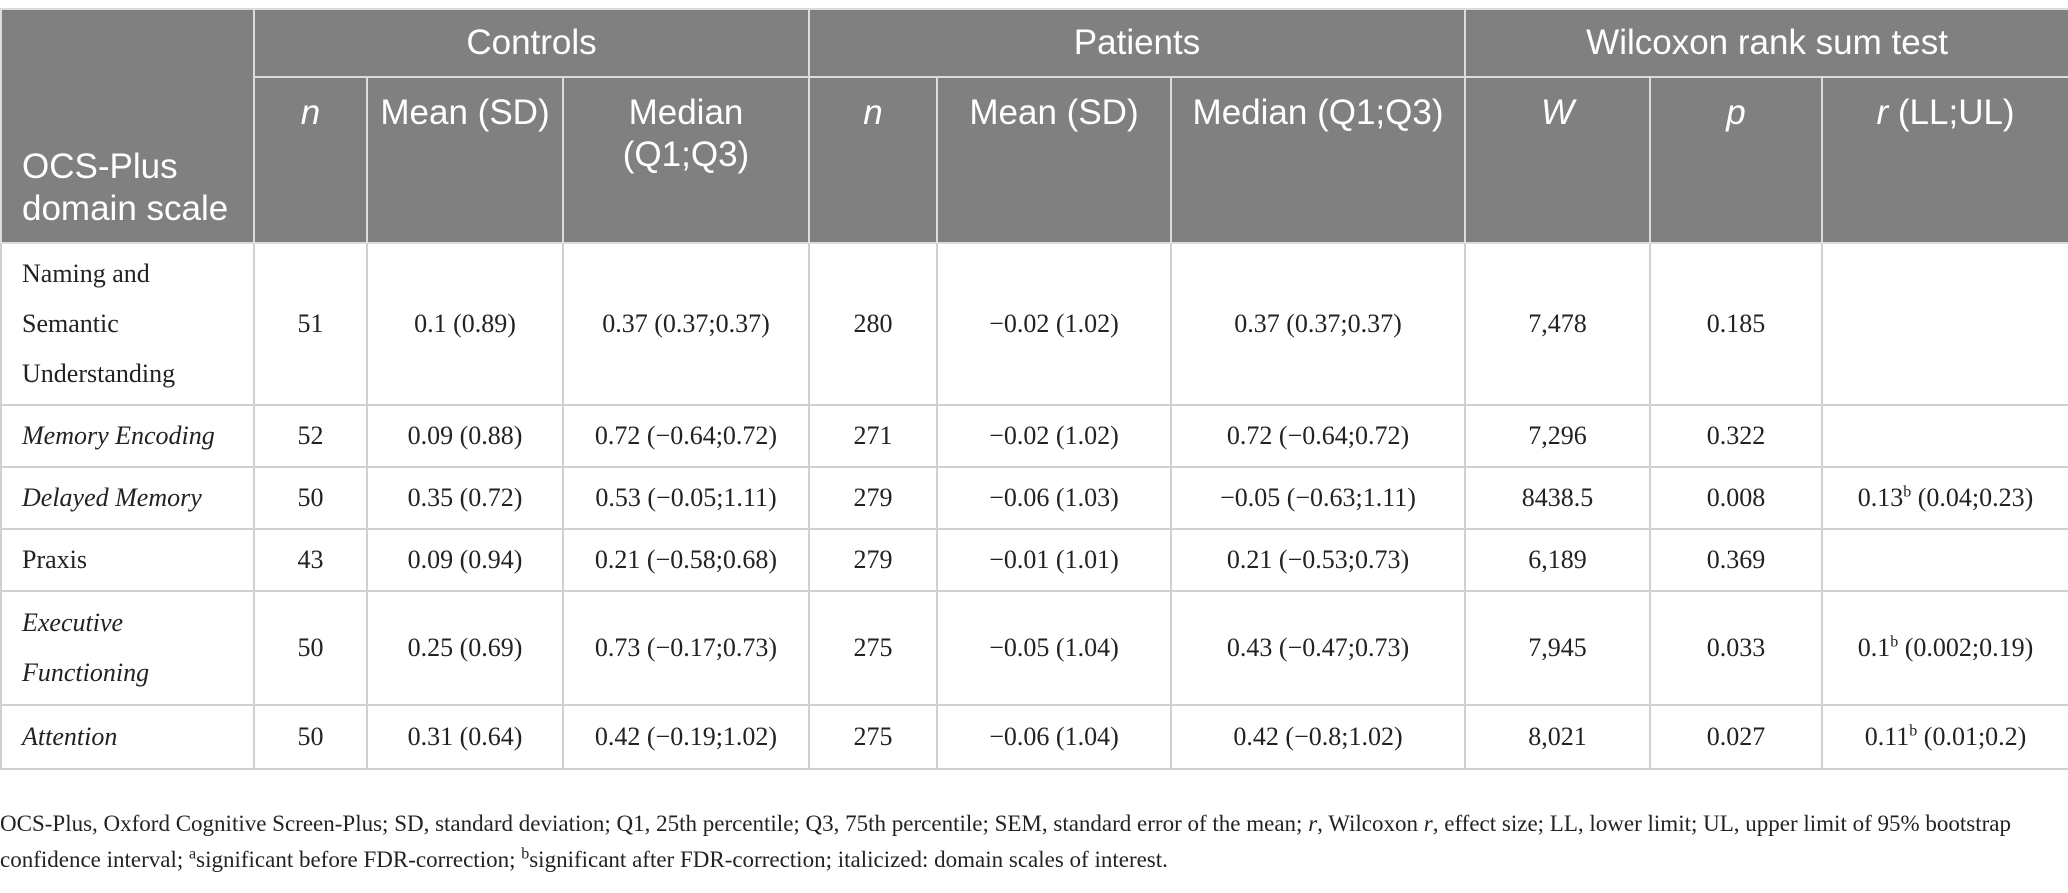 Image resolution: width=2068 pixels, height=893 pixels. Describe the element at coordinates (1736, 737) in the screenshot. I see `p-cell: 0.027` at that location.